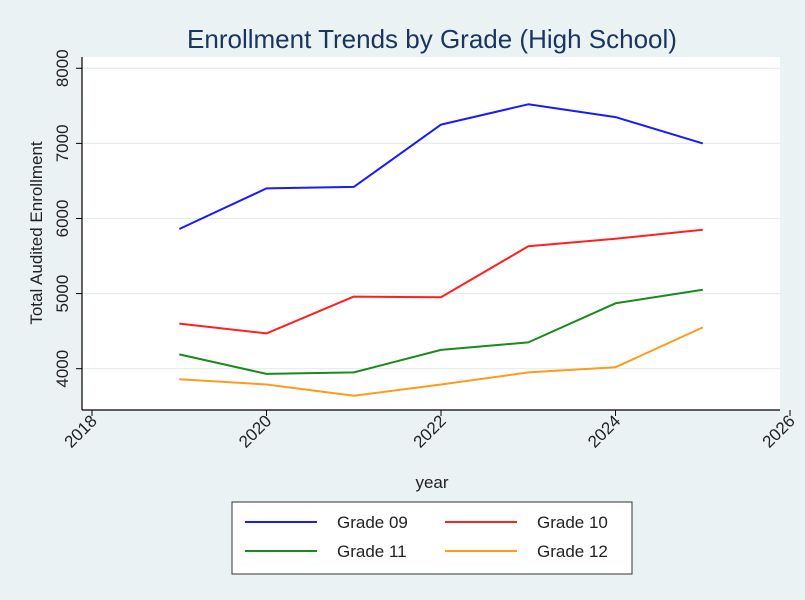 The width and height of the screenshot is (805, 600). I want to click on legend-label: Grade 12, so click(572, 551).